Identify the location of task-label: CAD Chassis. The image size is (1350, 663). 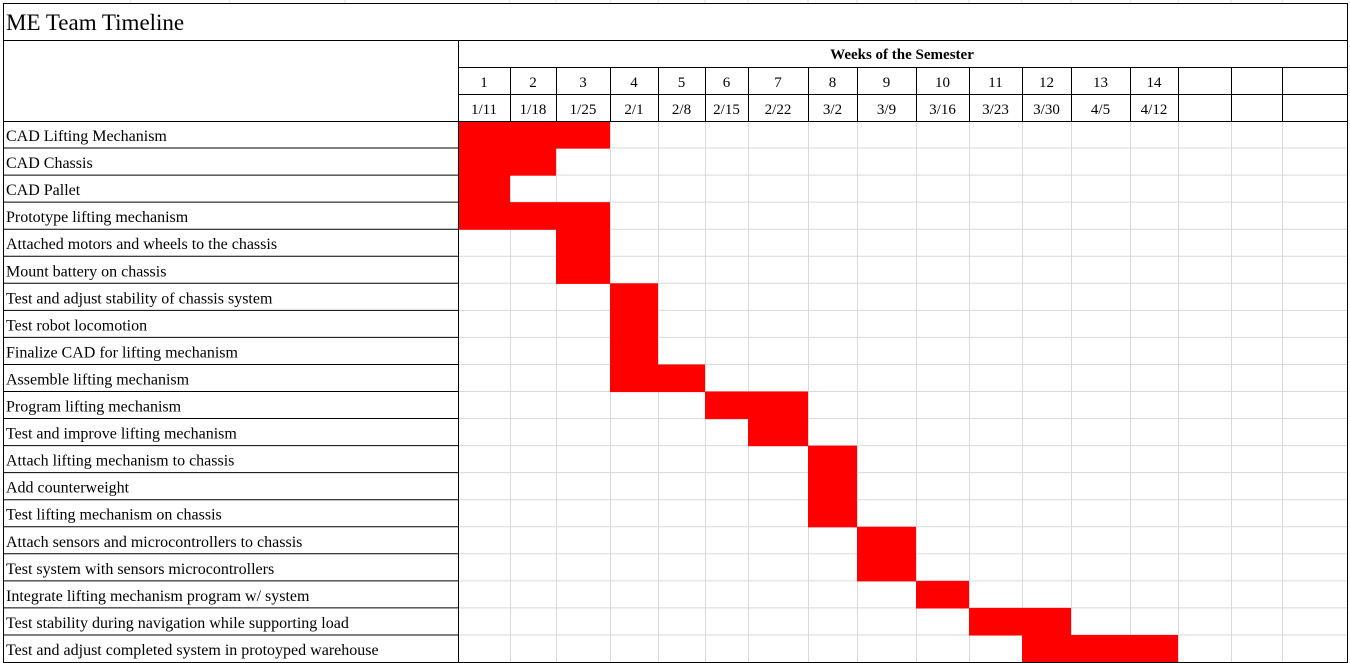
(49, 163).